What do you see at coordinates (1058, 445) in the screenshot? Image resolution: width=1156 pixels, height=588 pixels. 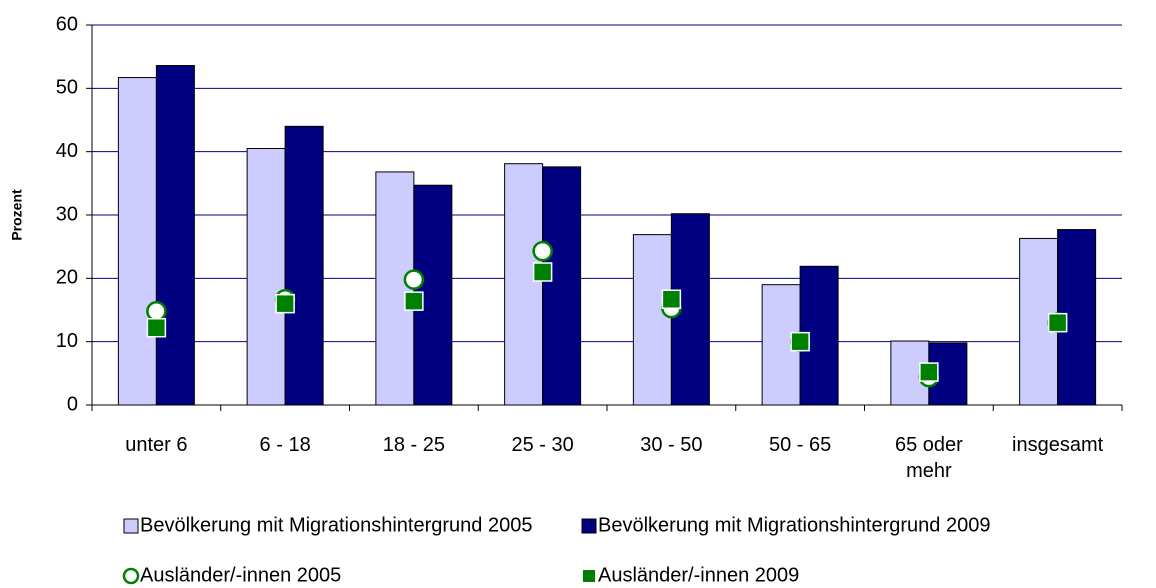 I see `x-tick-label: insgesamt` at bounding box center [1058, 445].